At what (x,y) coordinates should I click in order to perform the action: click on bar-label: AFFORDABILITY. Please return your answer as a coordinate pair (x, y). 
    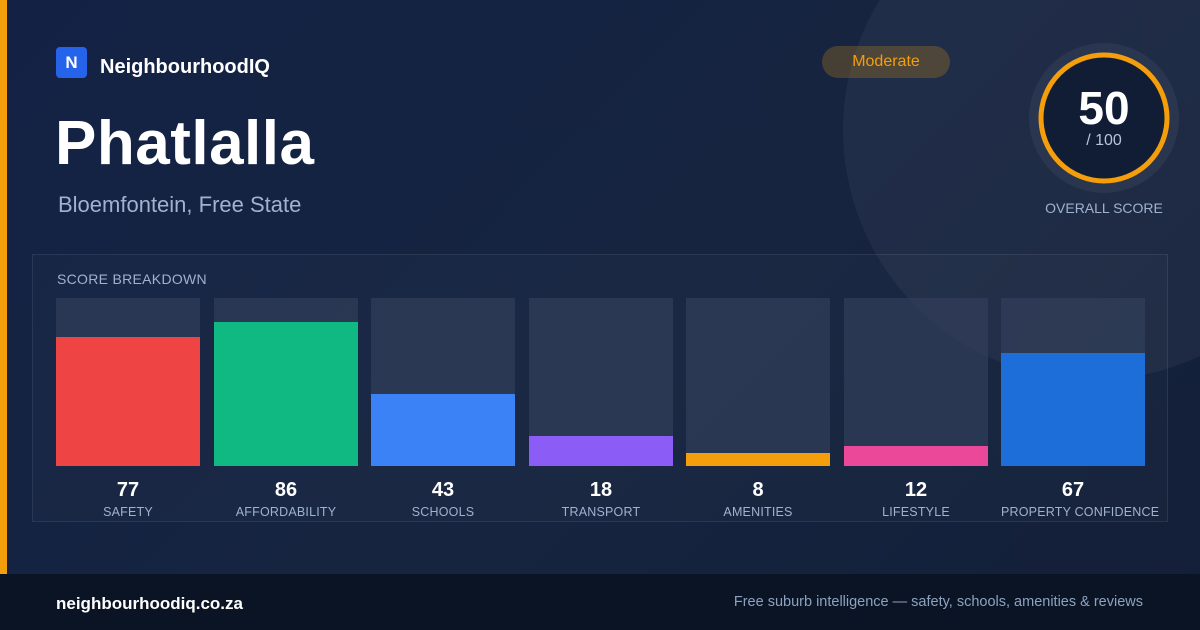
    Looking at the image, I should click on (286, 512).